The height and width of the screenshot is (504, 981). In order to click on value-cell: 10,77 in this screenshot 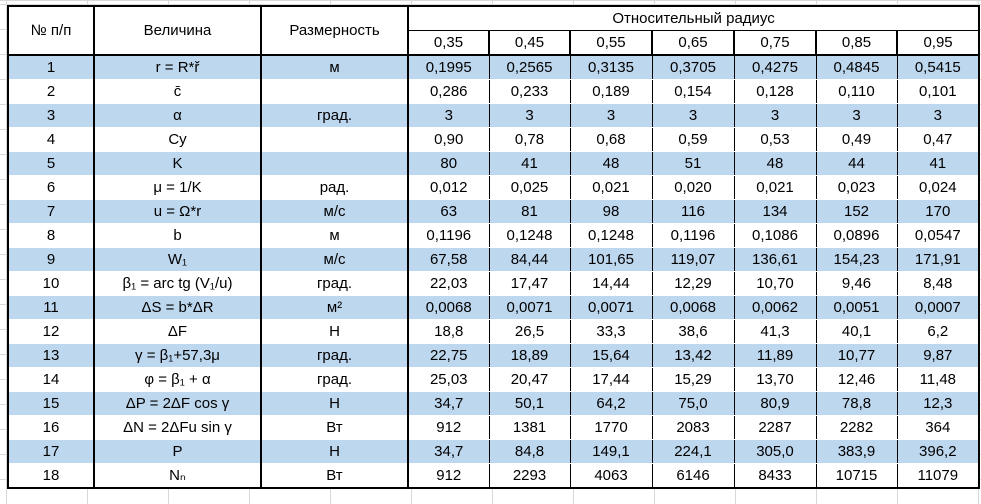, I will do `click(856, 355)`.